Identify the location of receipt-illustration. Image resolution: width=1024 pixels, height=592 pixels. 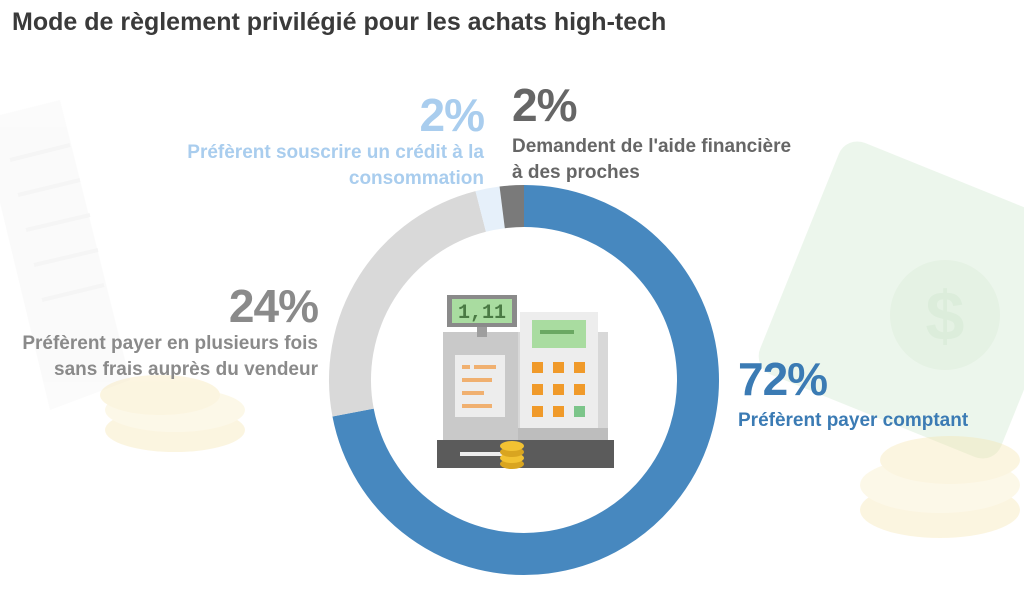
(65, 255).